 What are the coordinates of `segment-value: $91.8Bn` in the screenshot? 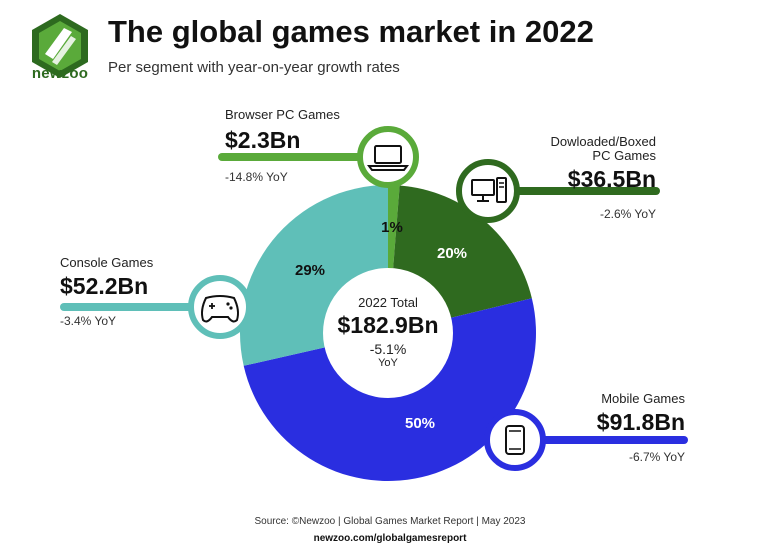 It's located at (640, 422).